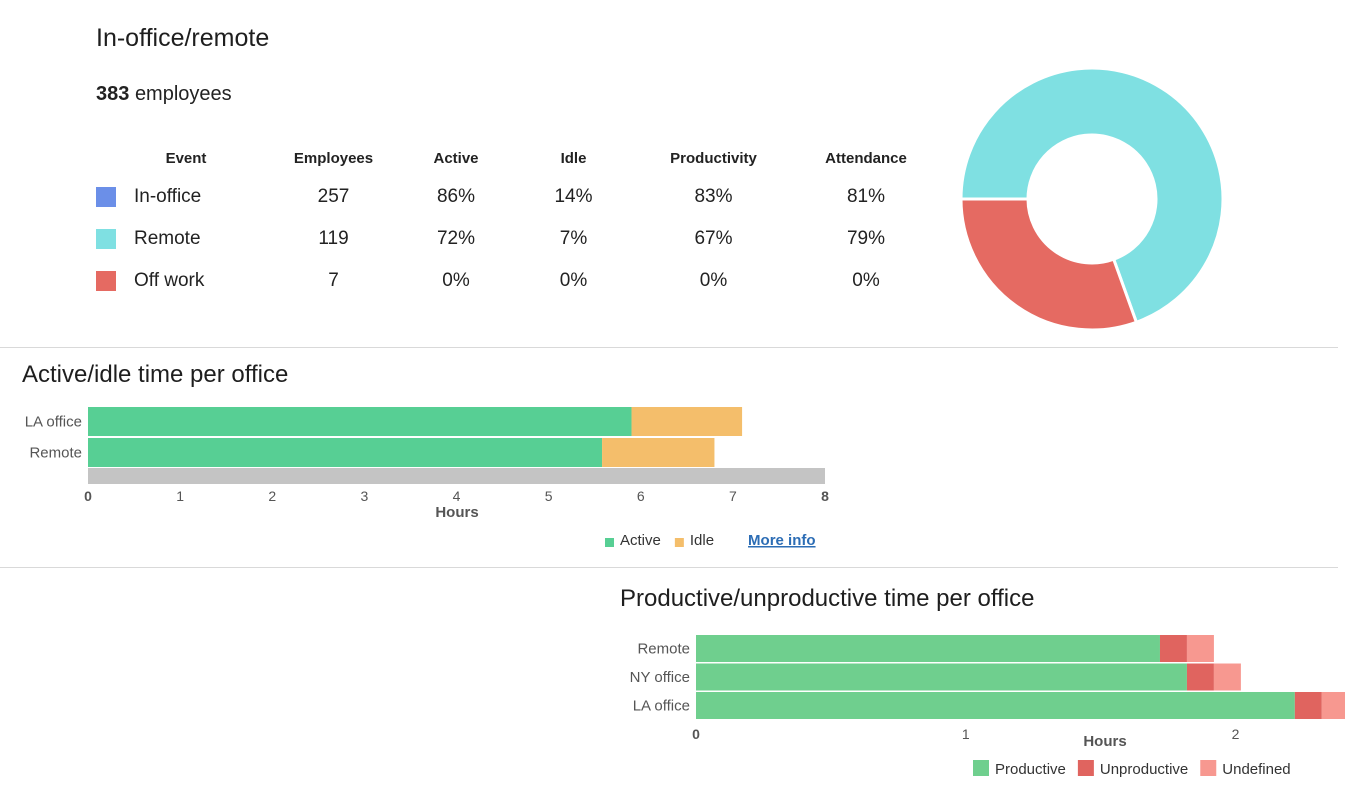  I want to click on bar-productive-remote, so click(928, 648).